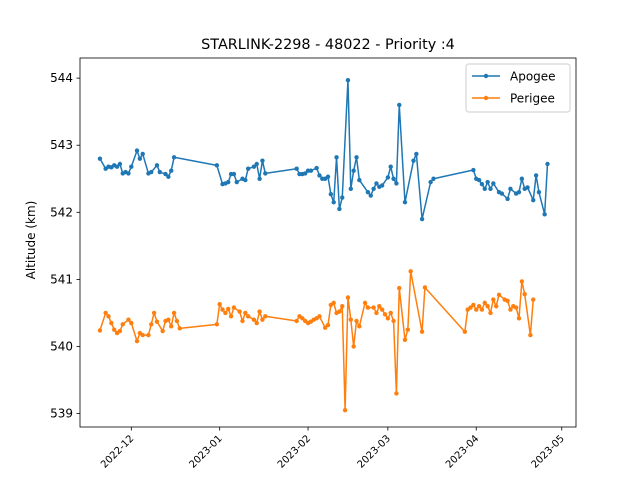 Image resolution: width=640 pixels, height=480 pixels. Describe the element at coordinates (328, 45) in the screenshot. I see `chart-title: STARLINK-2298 - 48022 - Priority :4` at that location.